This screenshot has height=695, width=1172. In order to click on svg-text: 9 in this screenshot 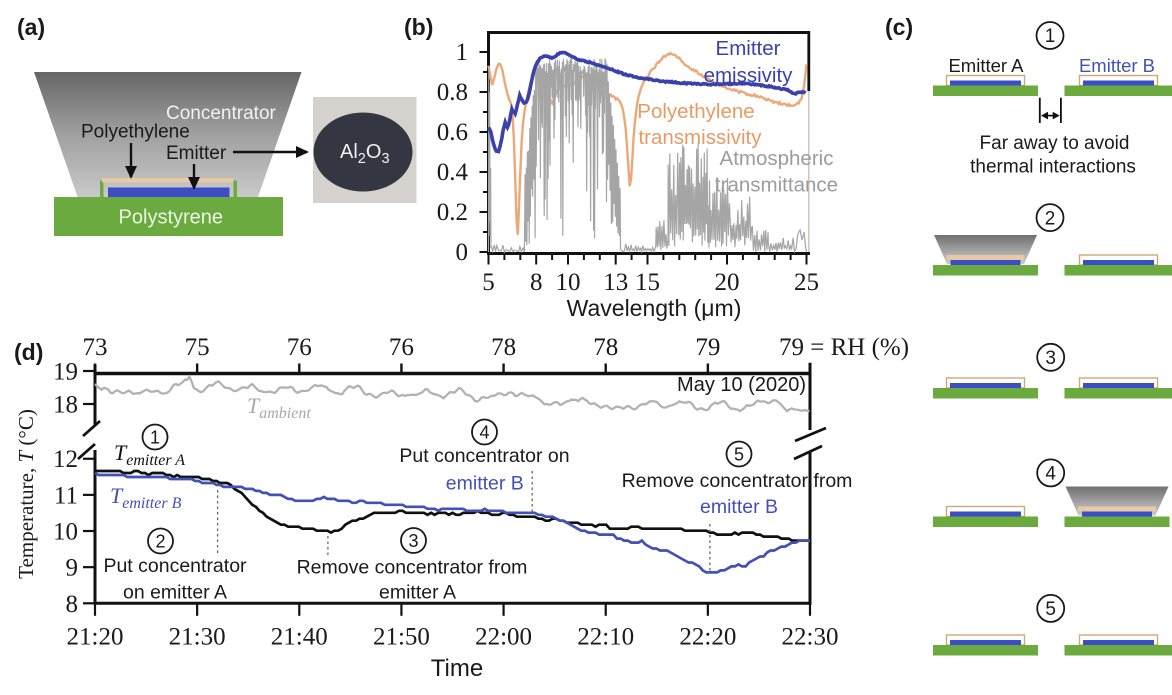, I will do `click(72, 568)`.